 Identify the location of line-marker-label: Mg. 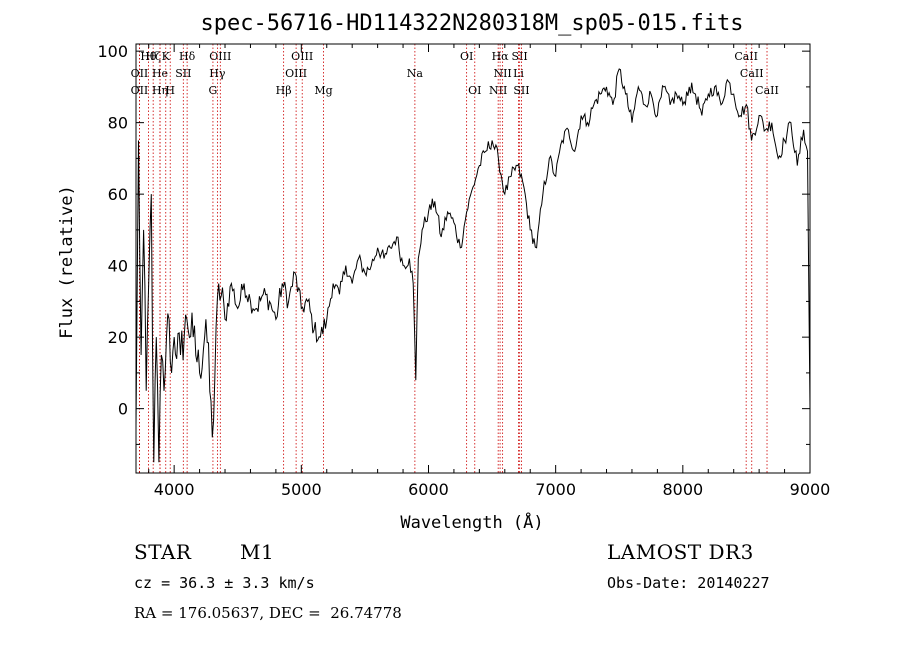
(323, 90).